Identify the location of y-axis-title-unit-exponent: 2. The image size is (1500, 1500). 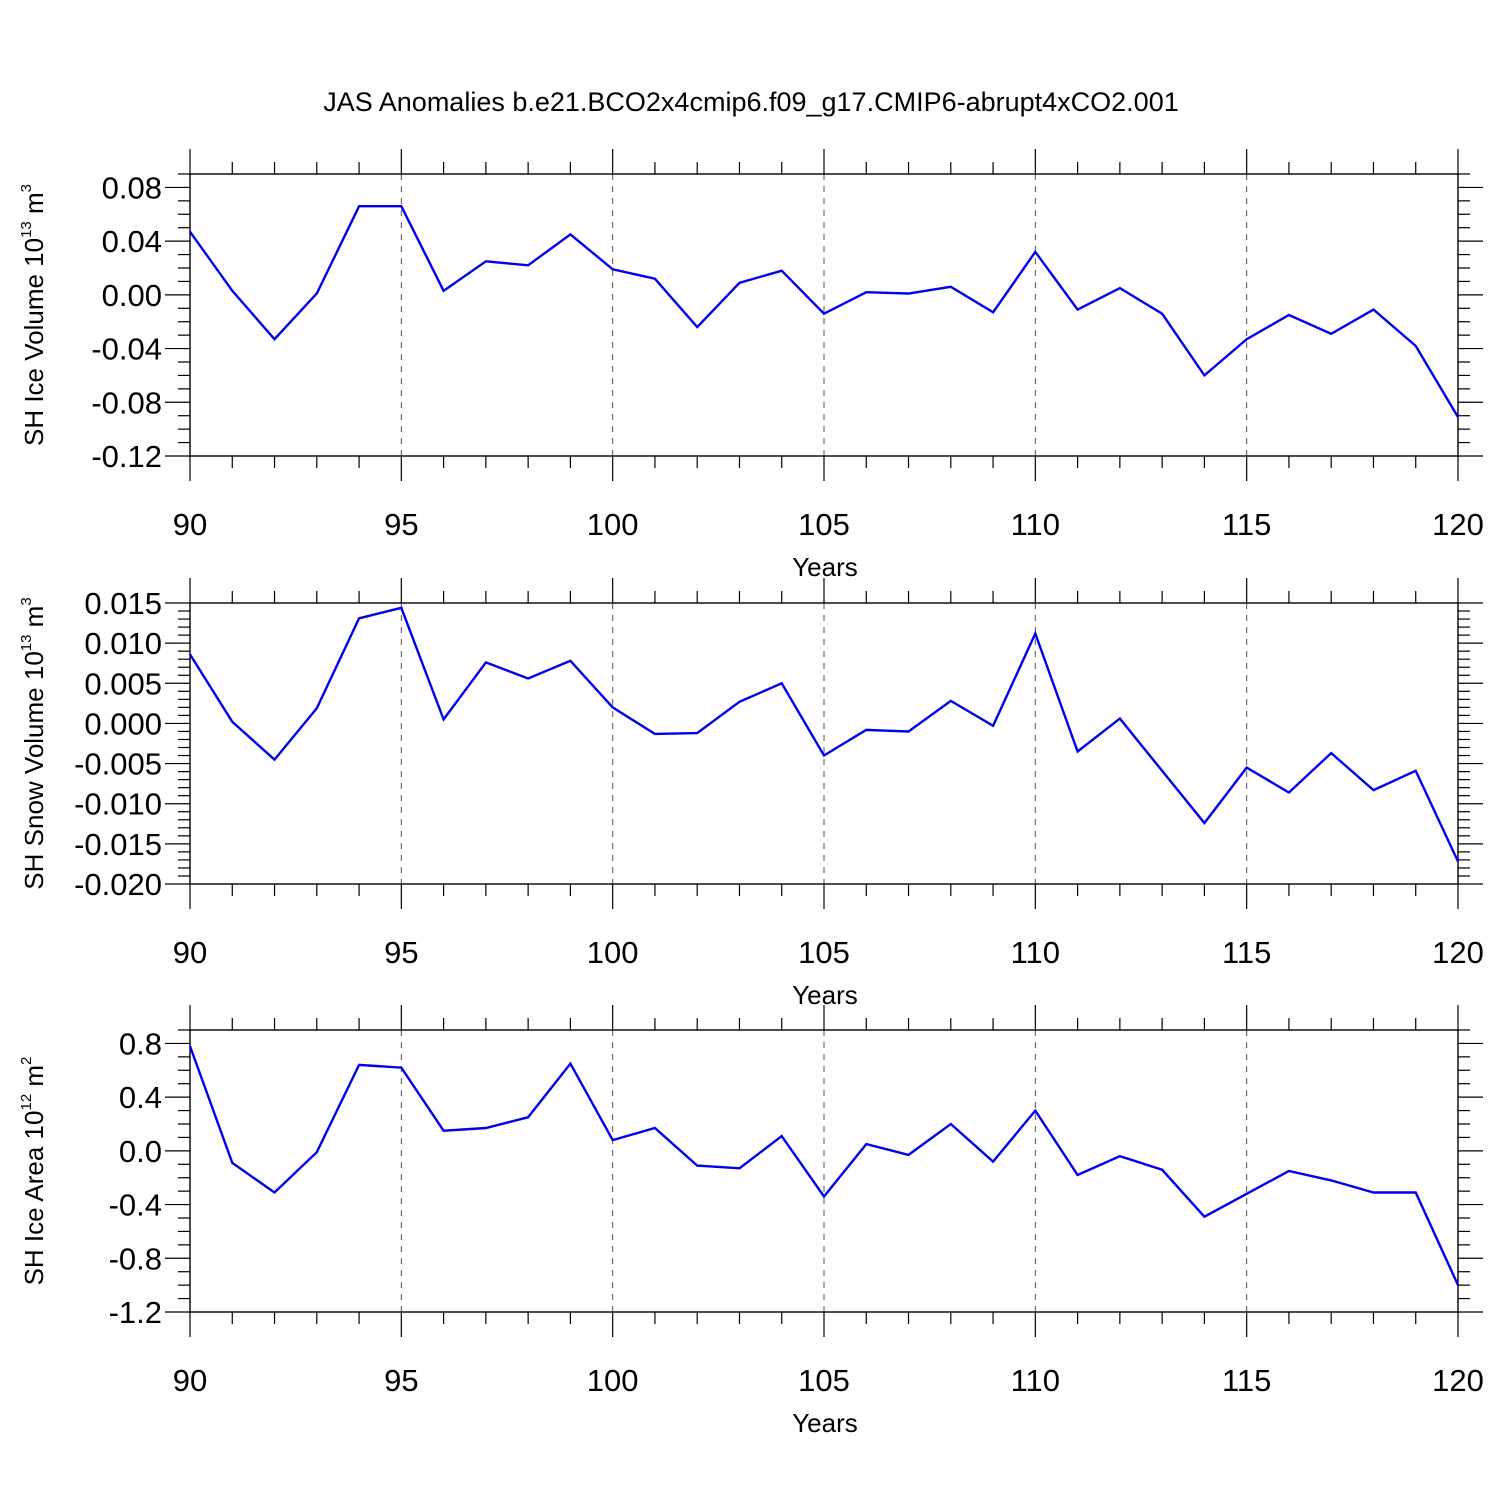
(26, 1061).